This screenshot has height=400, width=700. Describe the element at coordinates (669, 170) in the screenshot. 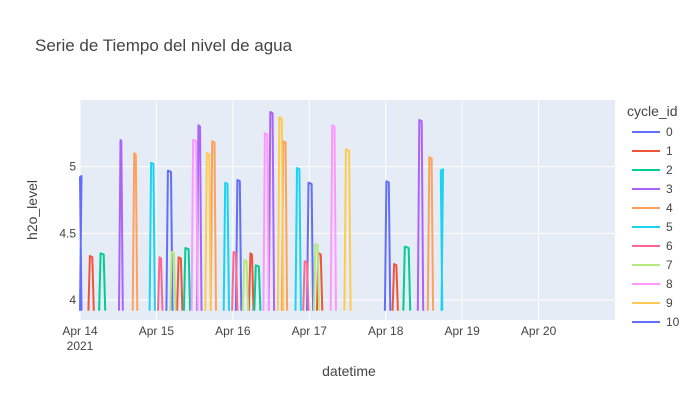

I see `legend-label: 2` at that location.